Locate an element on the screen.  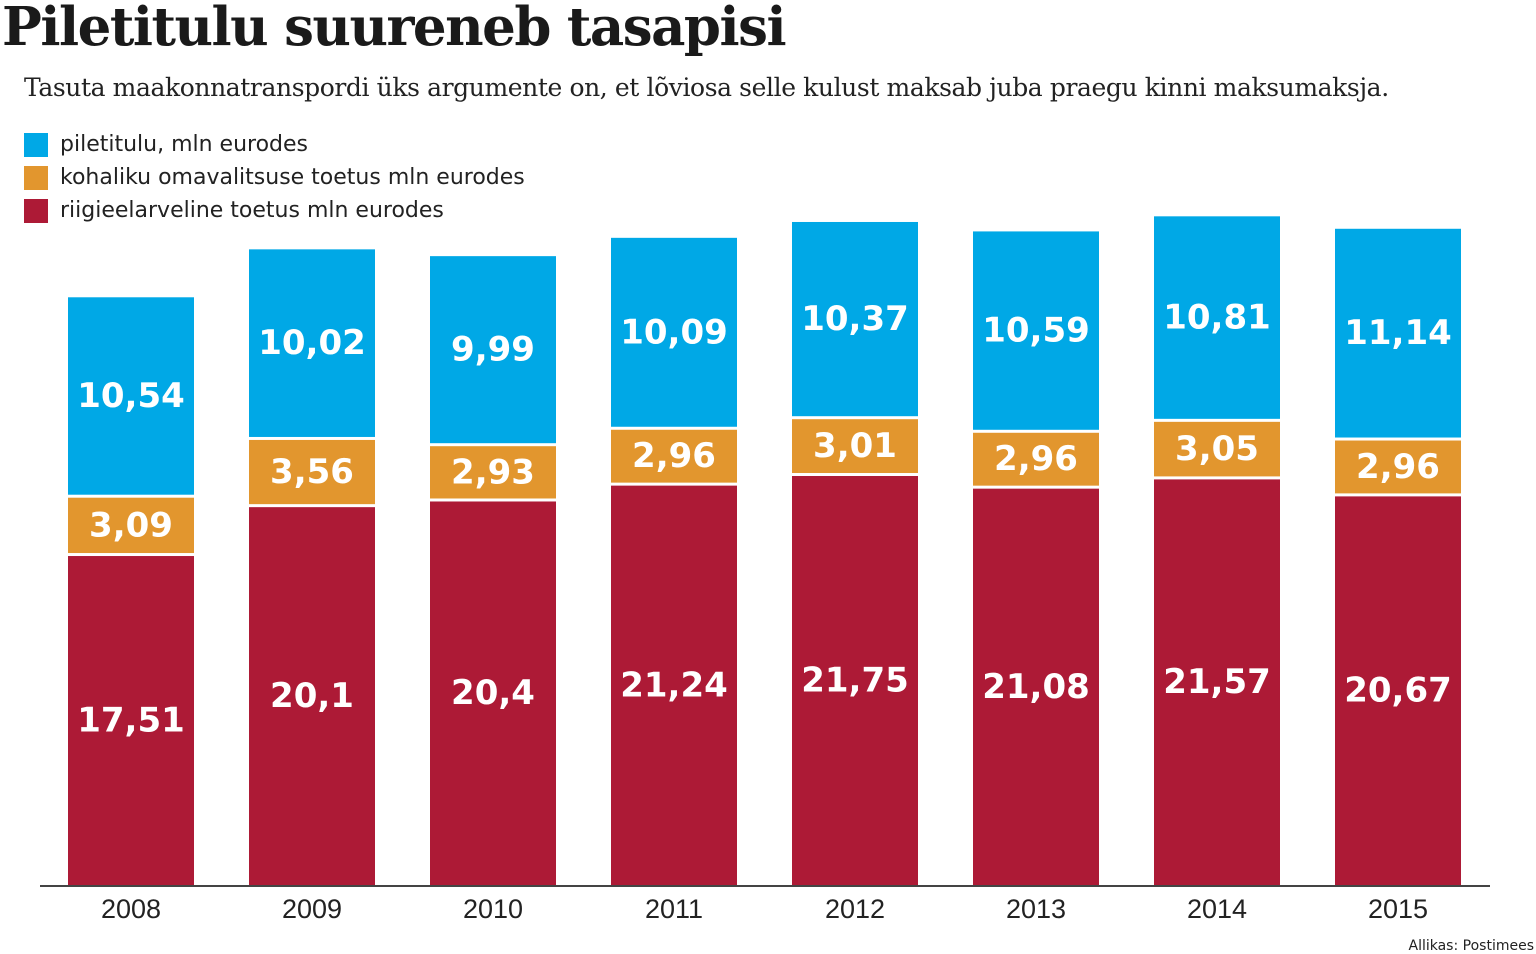
x-tick-label-2009: 2009 is located at coordinates (312, 909).